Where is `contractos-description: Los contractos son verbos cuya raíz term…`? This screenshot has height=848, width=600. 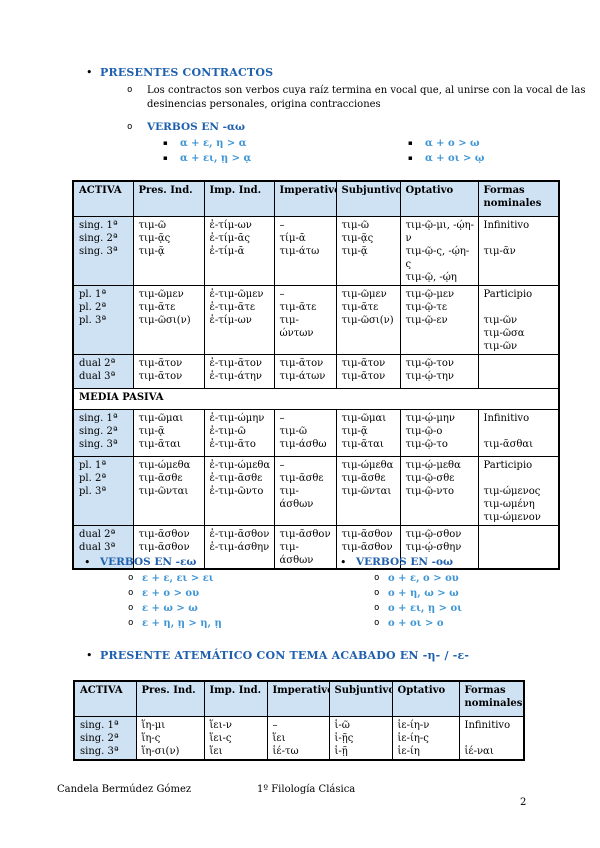
contractos-description: Los contractos son verbos cuya raíz term… is located at coordinates (366, 97).